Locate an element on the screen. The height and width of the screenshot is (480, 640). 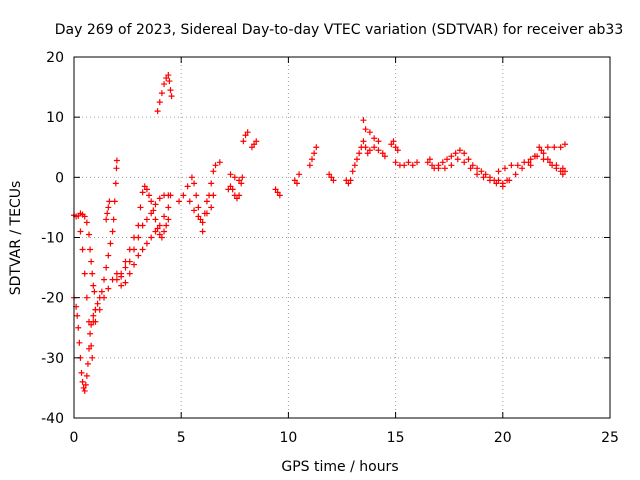
y-axis-label: SDTVAR / TECUs is located at coordinates (16, 238).